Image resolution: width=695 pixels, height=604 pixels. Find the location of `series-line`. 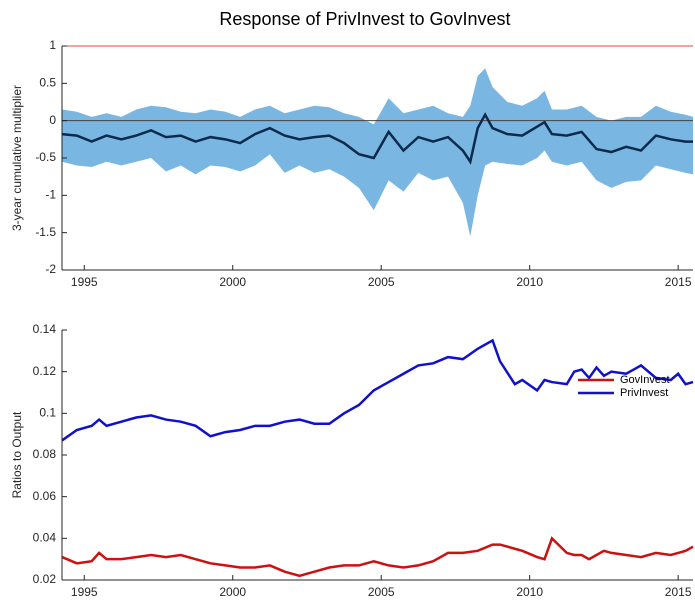

series-line is located at coordinates (377, 557).